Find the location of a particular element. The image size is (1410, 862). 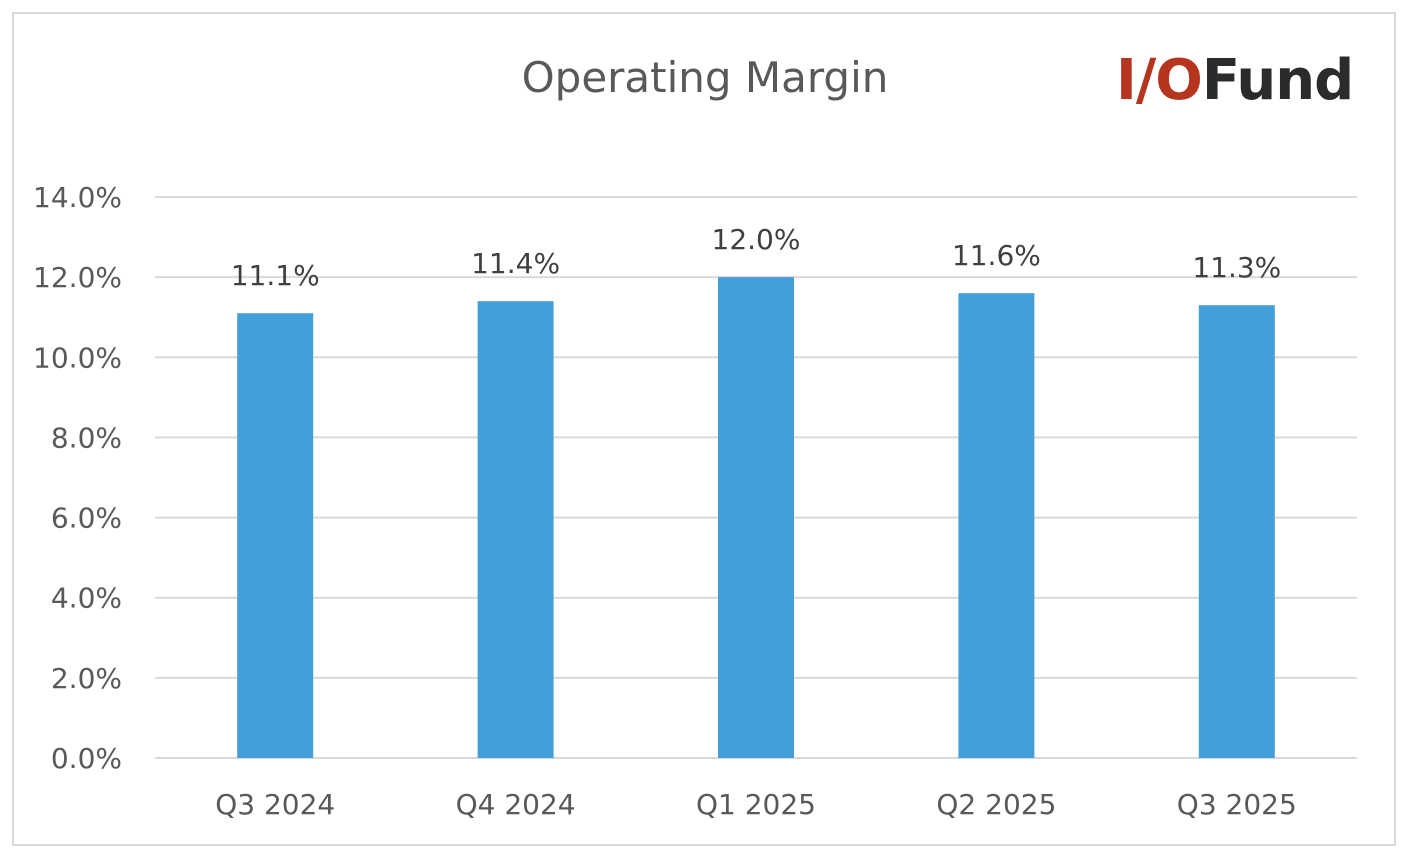

y-tick-label: 8.0% is located at coordinates (86, 437).